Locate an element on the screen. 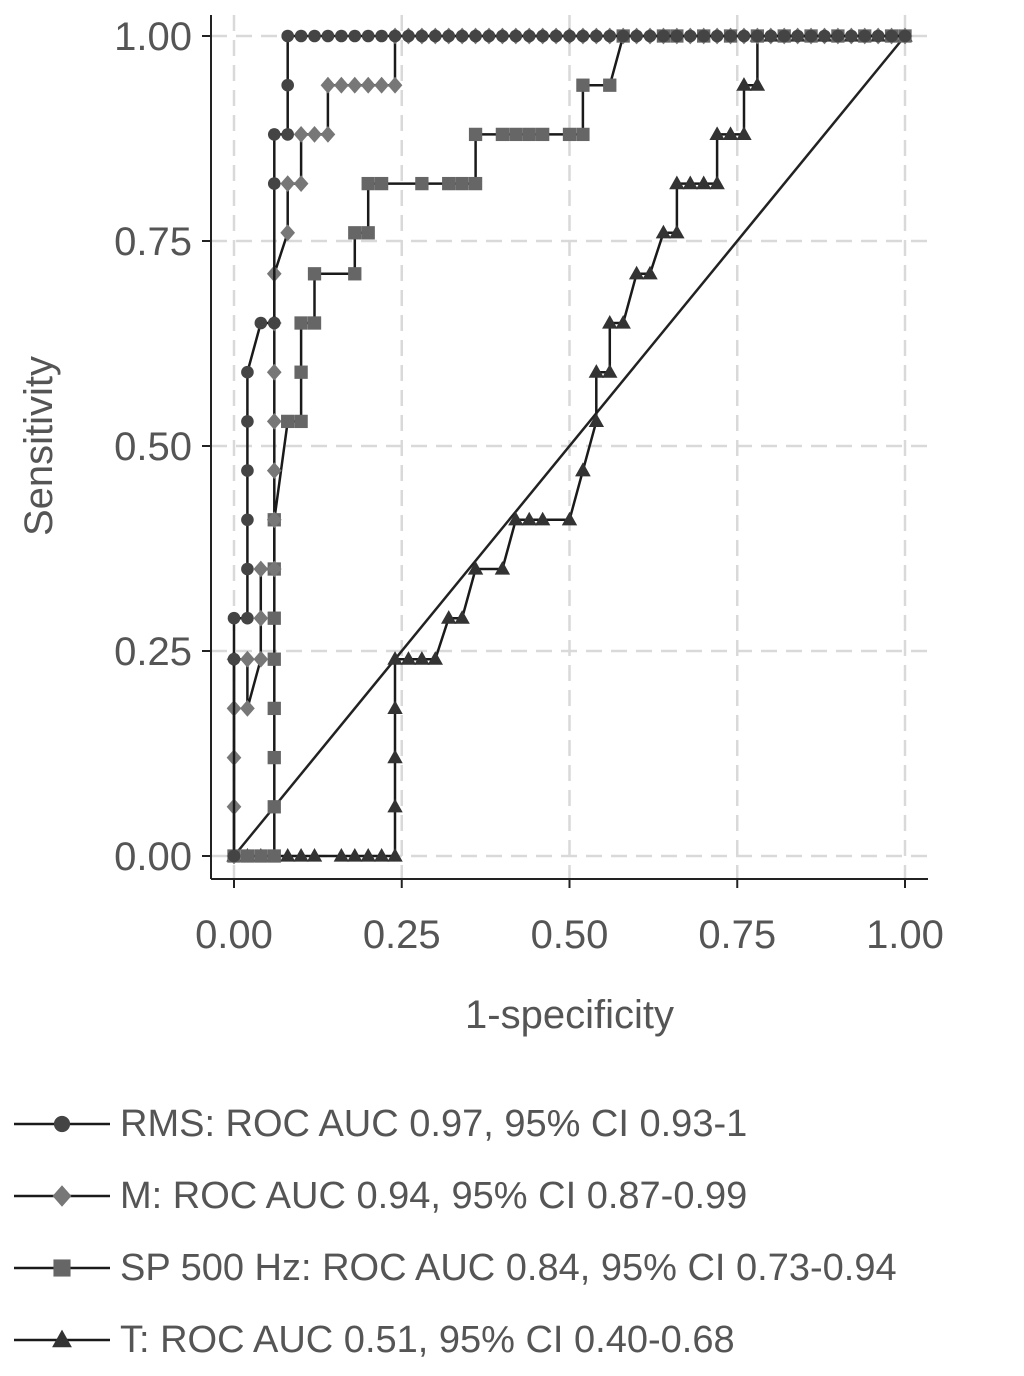 The width and height of the screenshot is (1024, 1376). y-axis-title: Sensitivity is located at coordinates (39, 446).